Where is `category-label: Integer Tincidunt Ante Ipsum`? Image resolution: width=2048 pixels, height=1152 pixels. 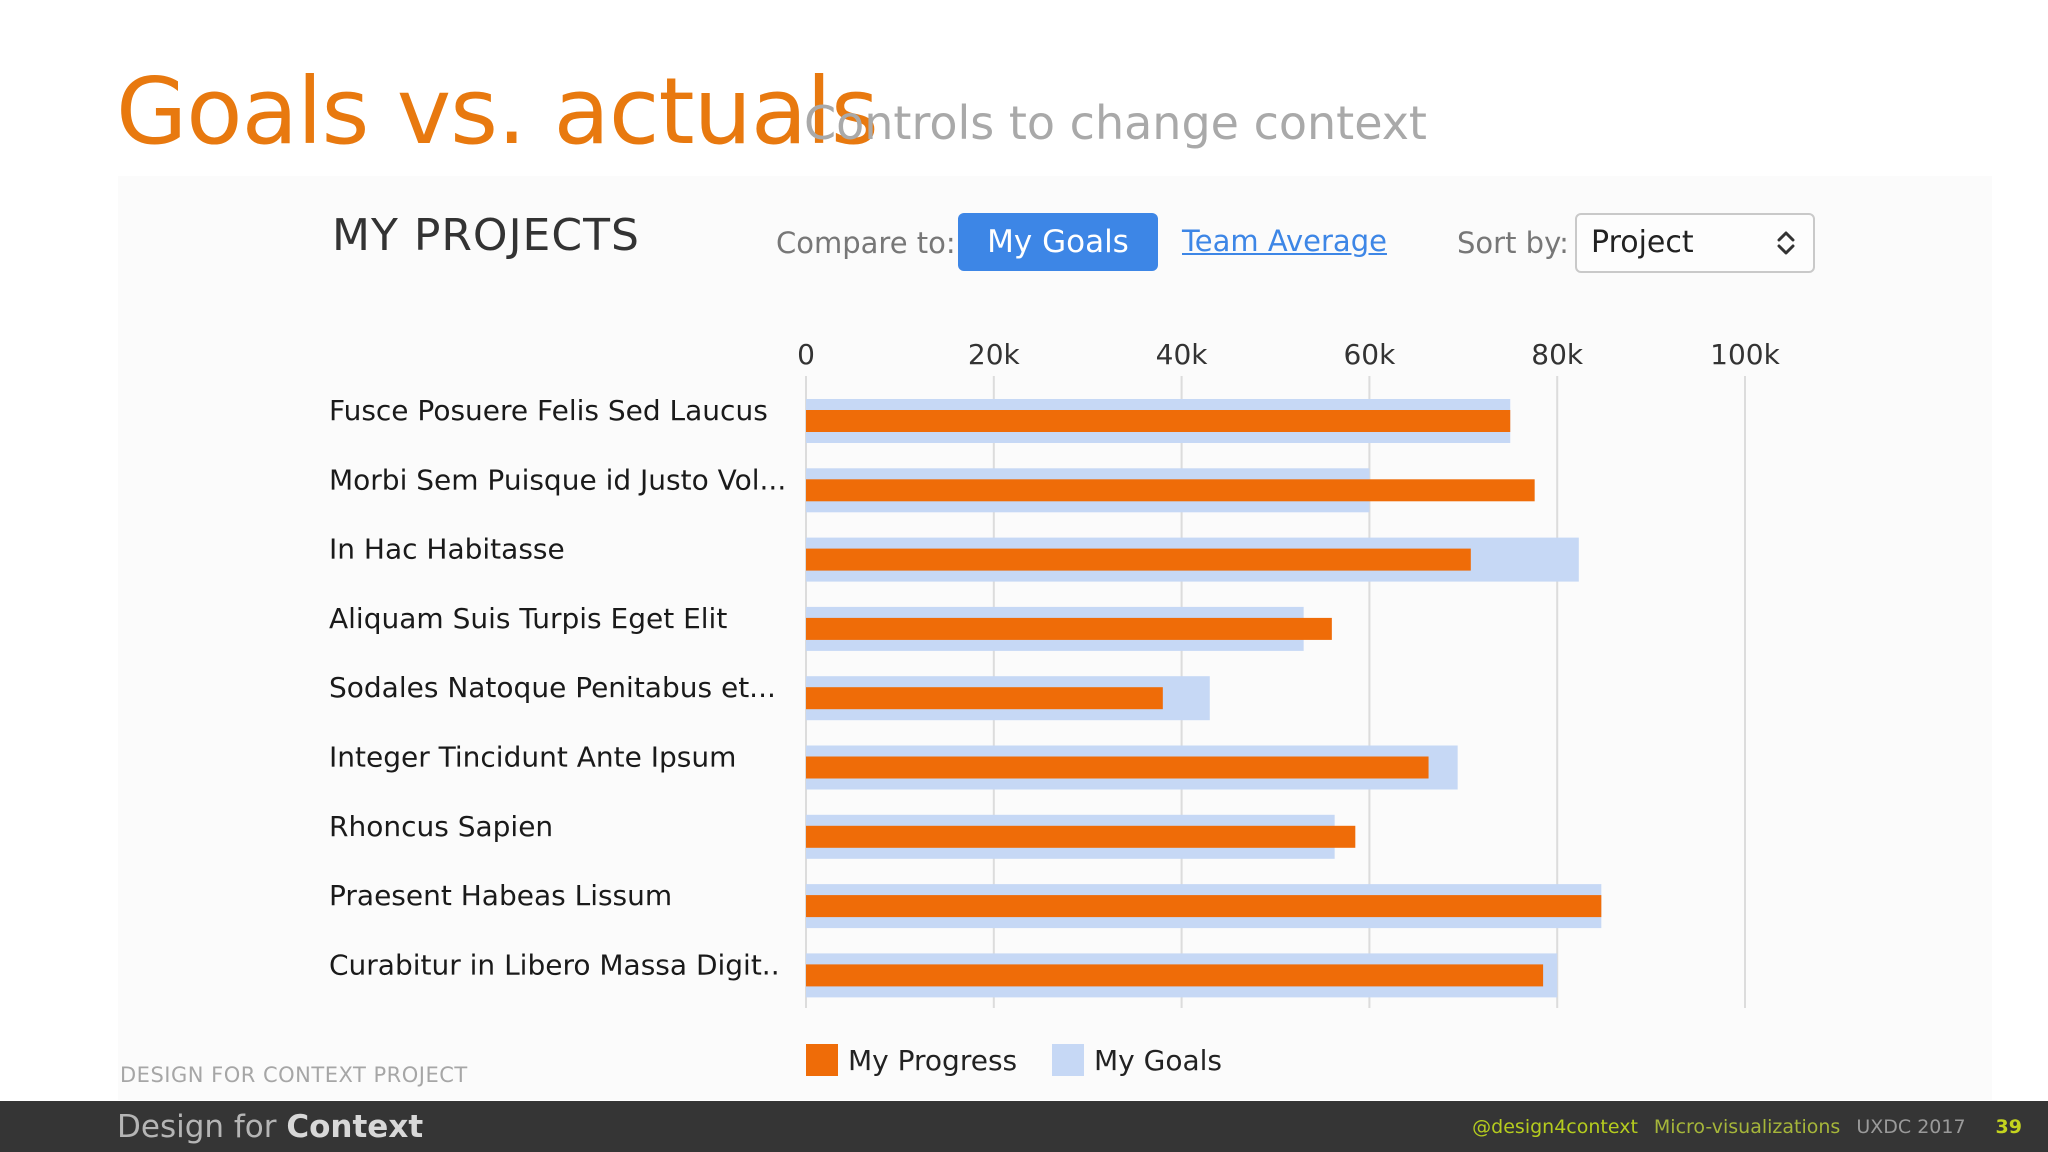
category-label: Integer Tincidunt Ante Ipsum is located at coordinates (532, 757).